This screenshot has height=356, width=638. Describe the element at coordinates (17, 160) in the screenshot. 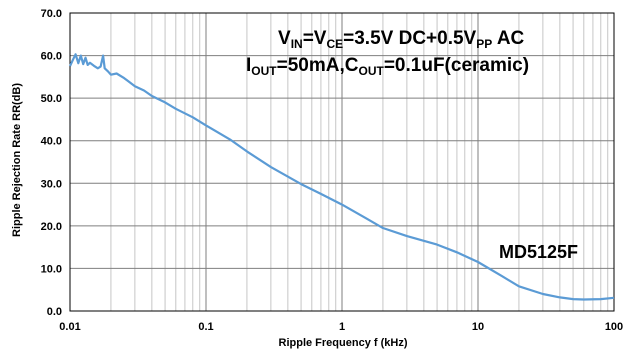

I see `y-axis-title: Ripple Rejection Rate RR(dB)` at that location.